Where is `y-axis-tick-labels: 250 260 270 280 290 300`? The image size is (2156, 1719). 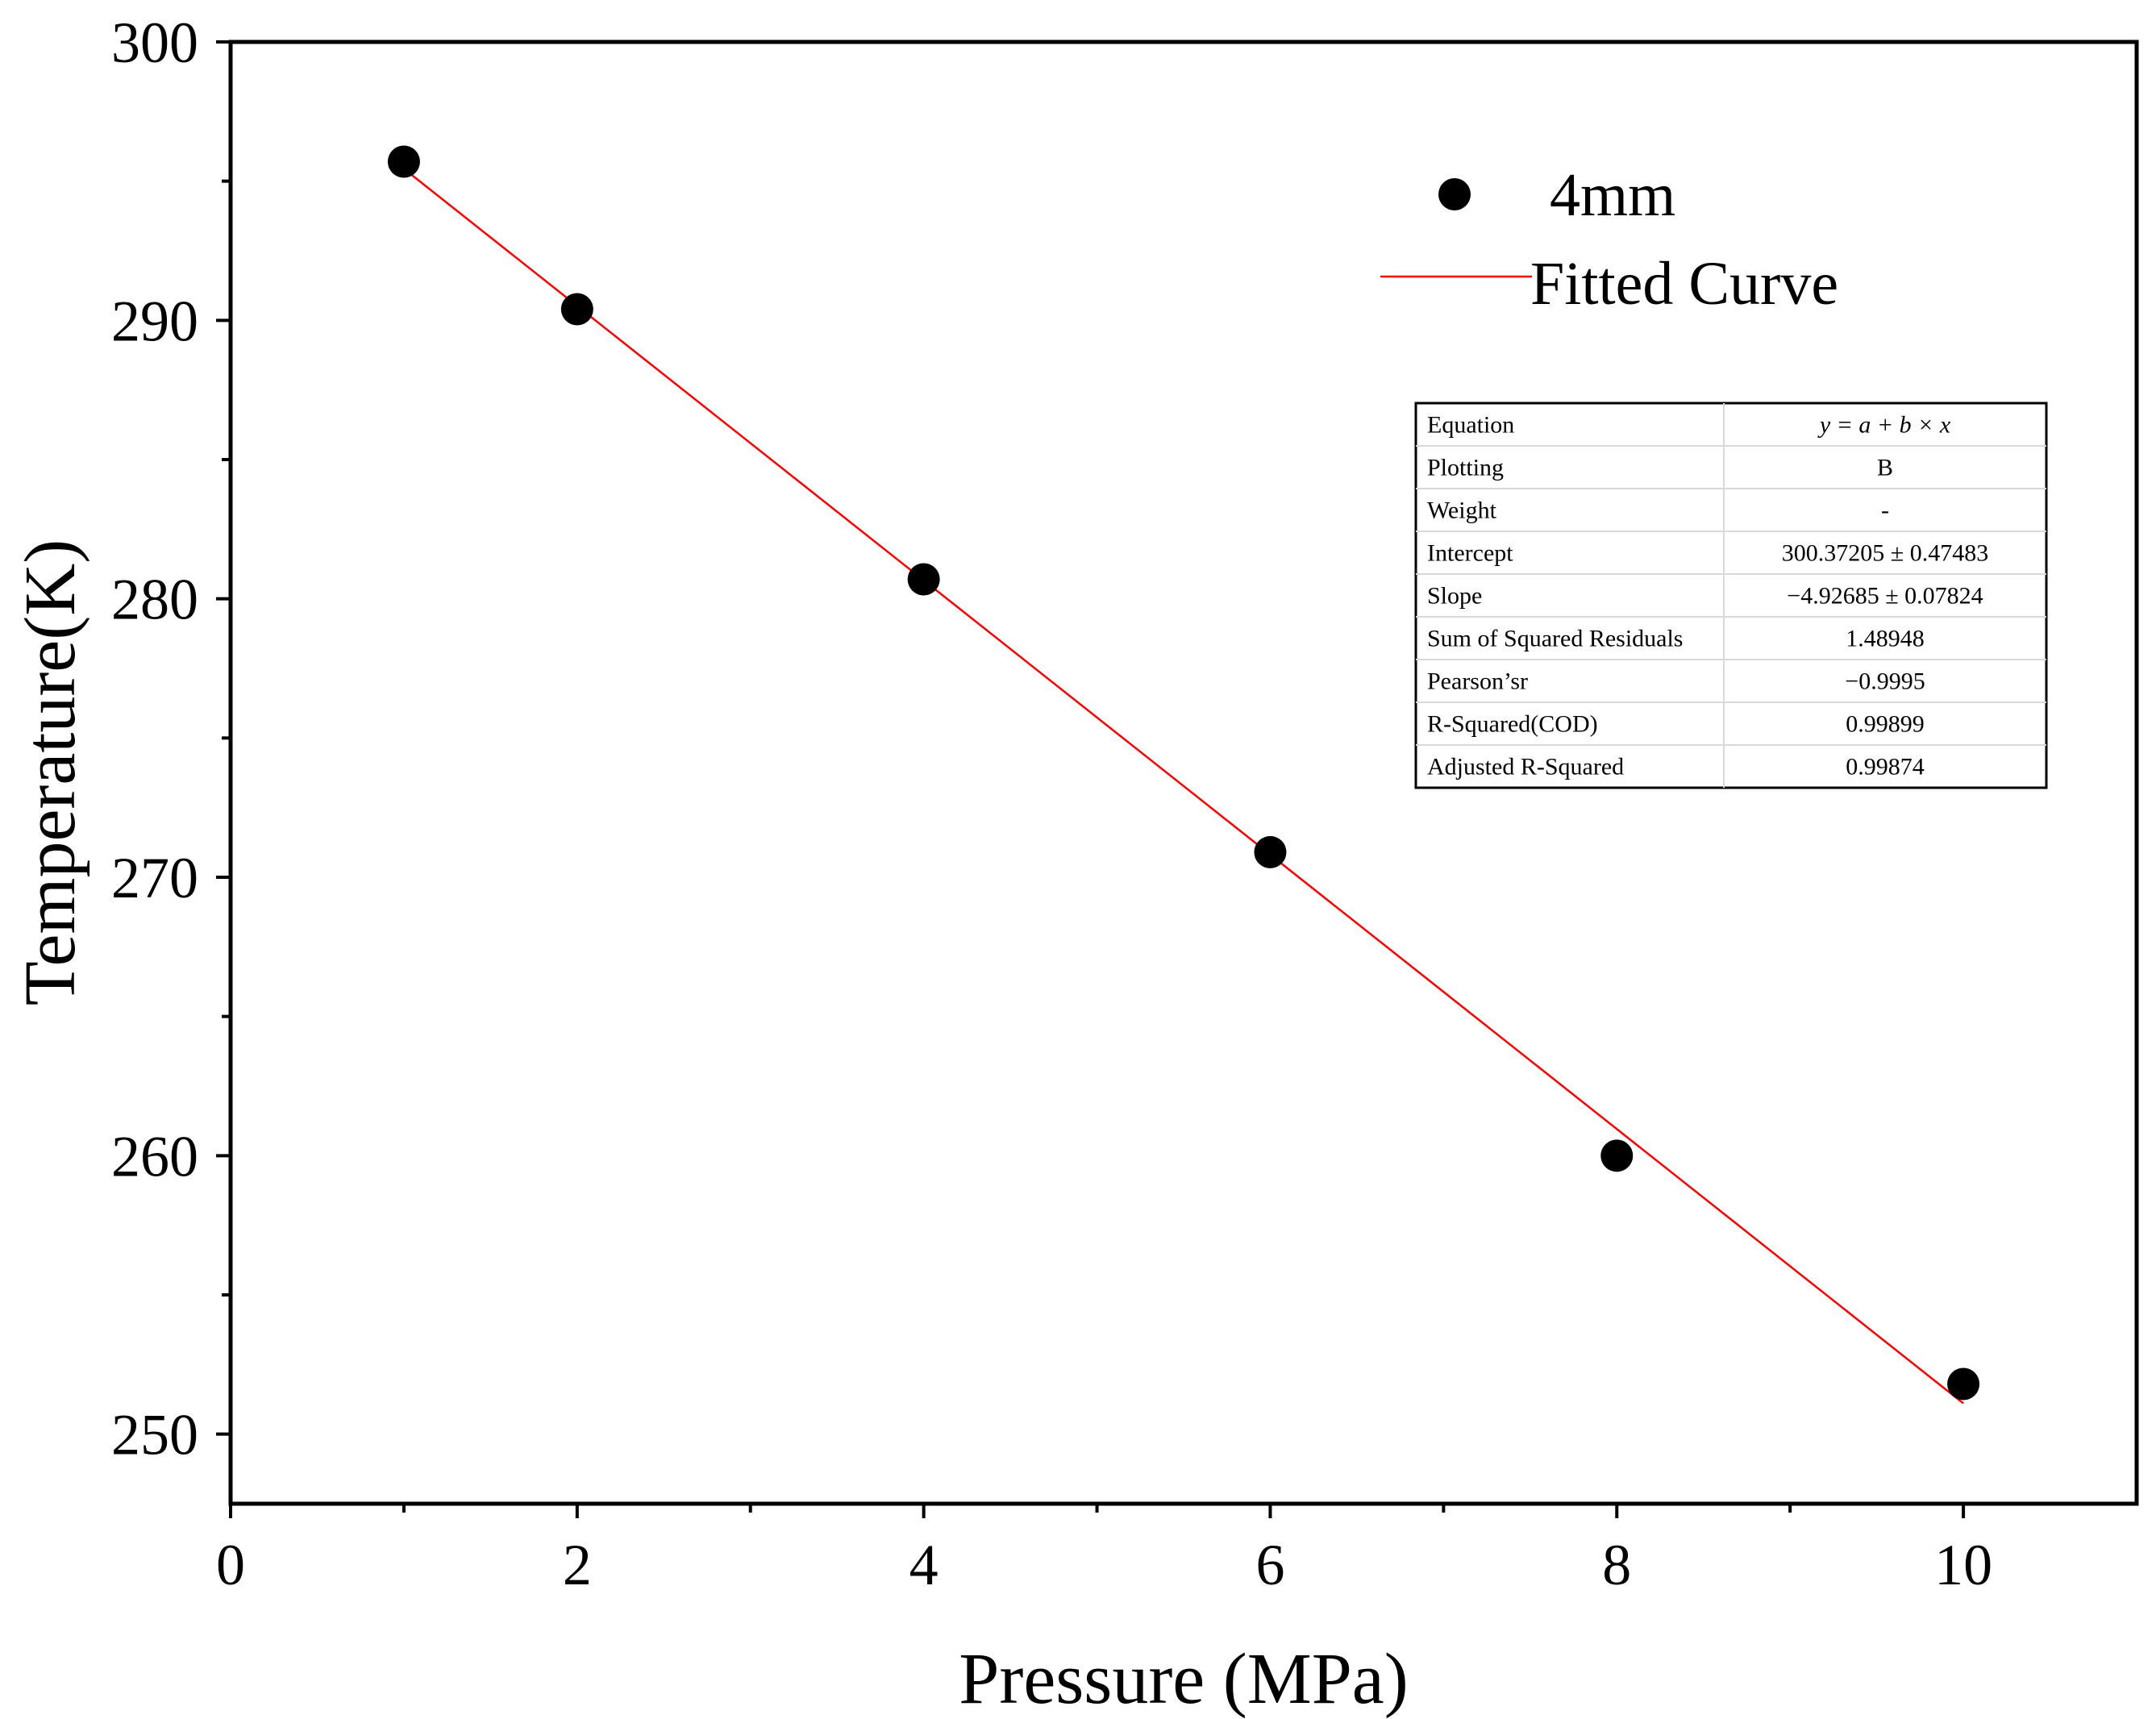
y-axis-tick-labels: 250 260 270 280 290 300 is located at coordinates (154, 738).